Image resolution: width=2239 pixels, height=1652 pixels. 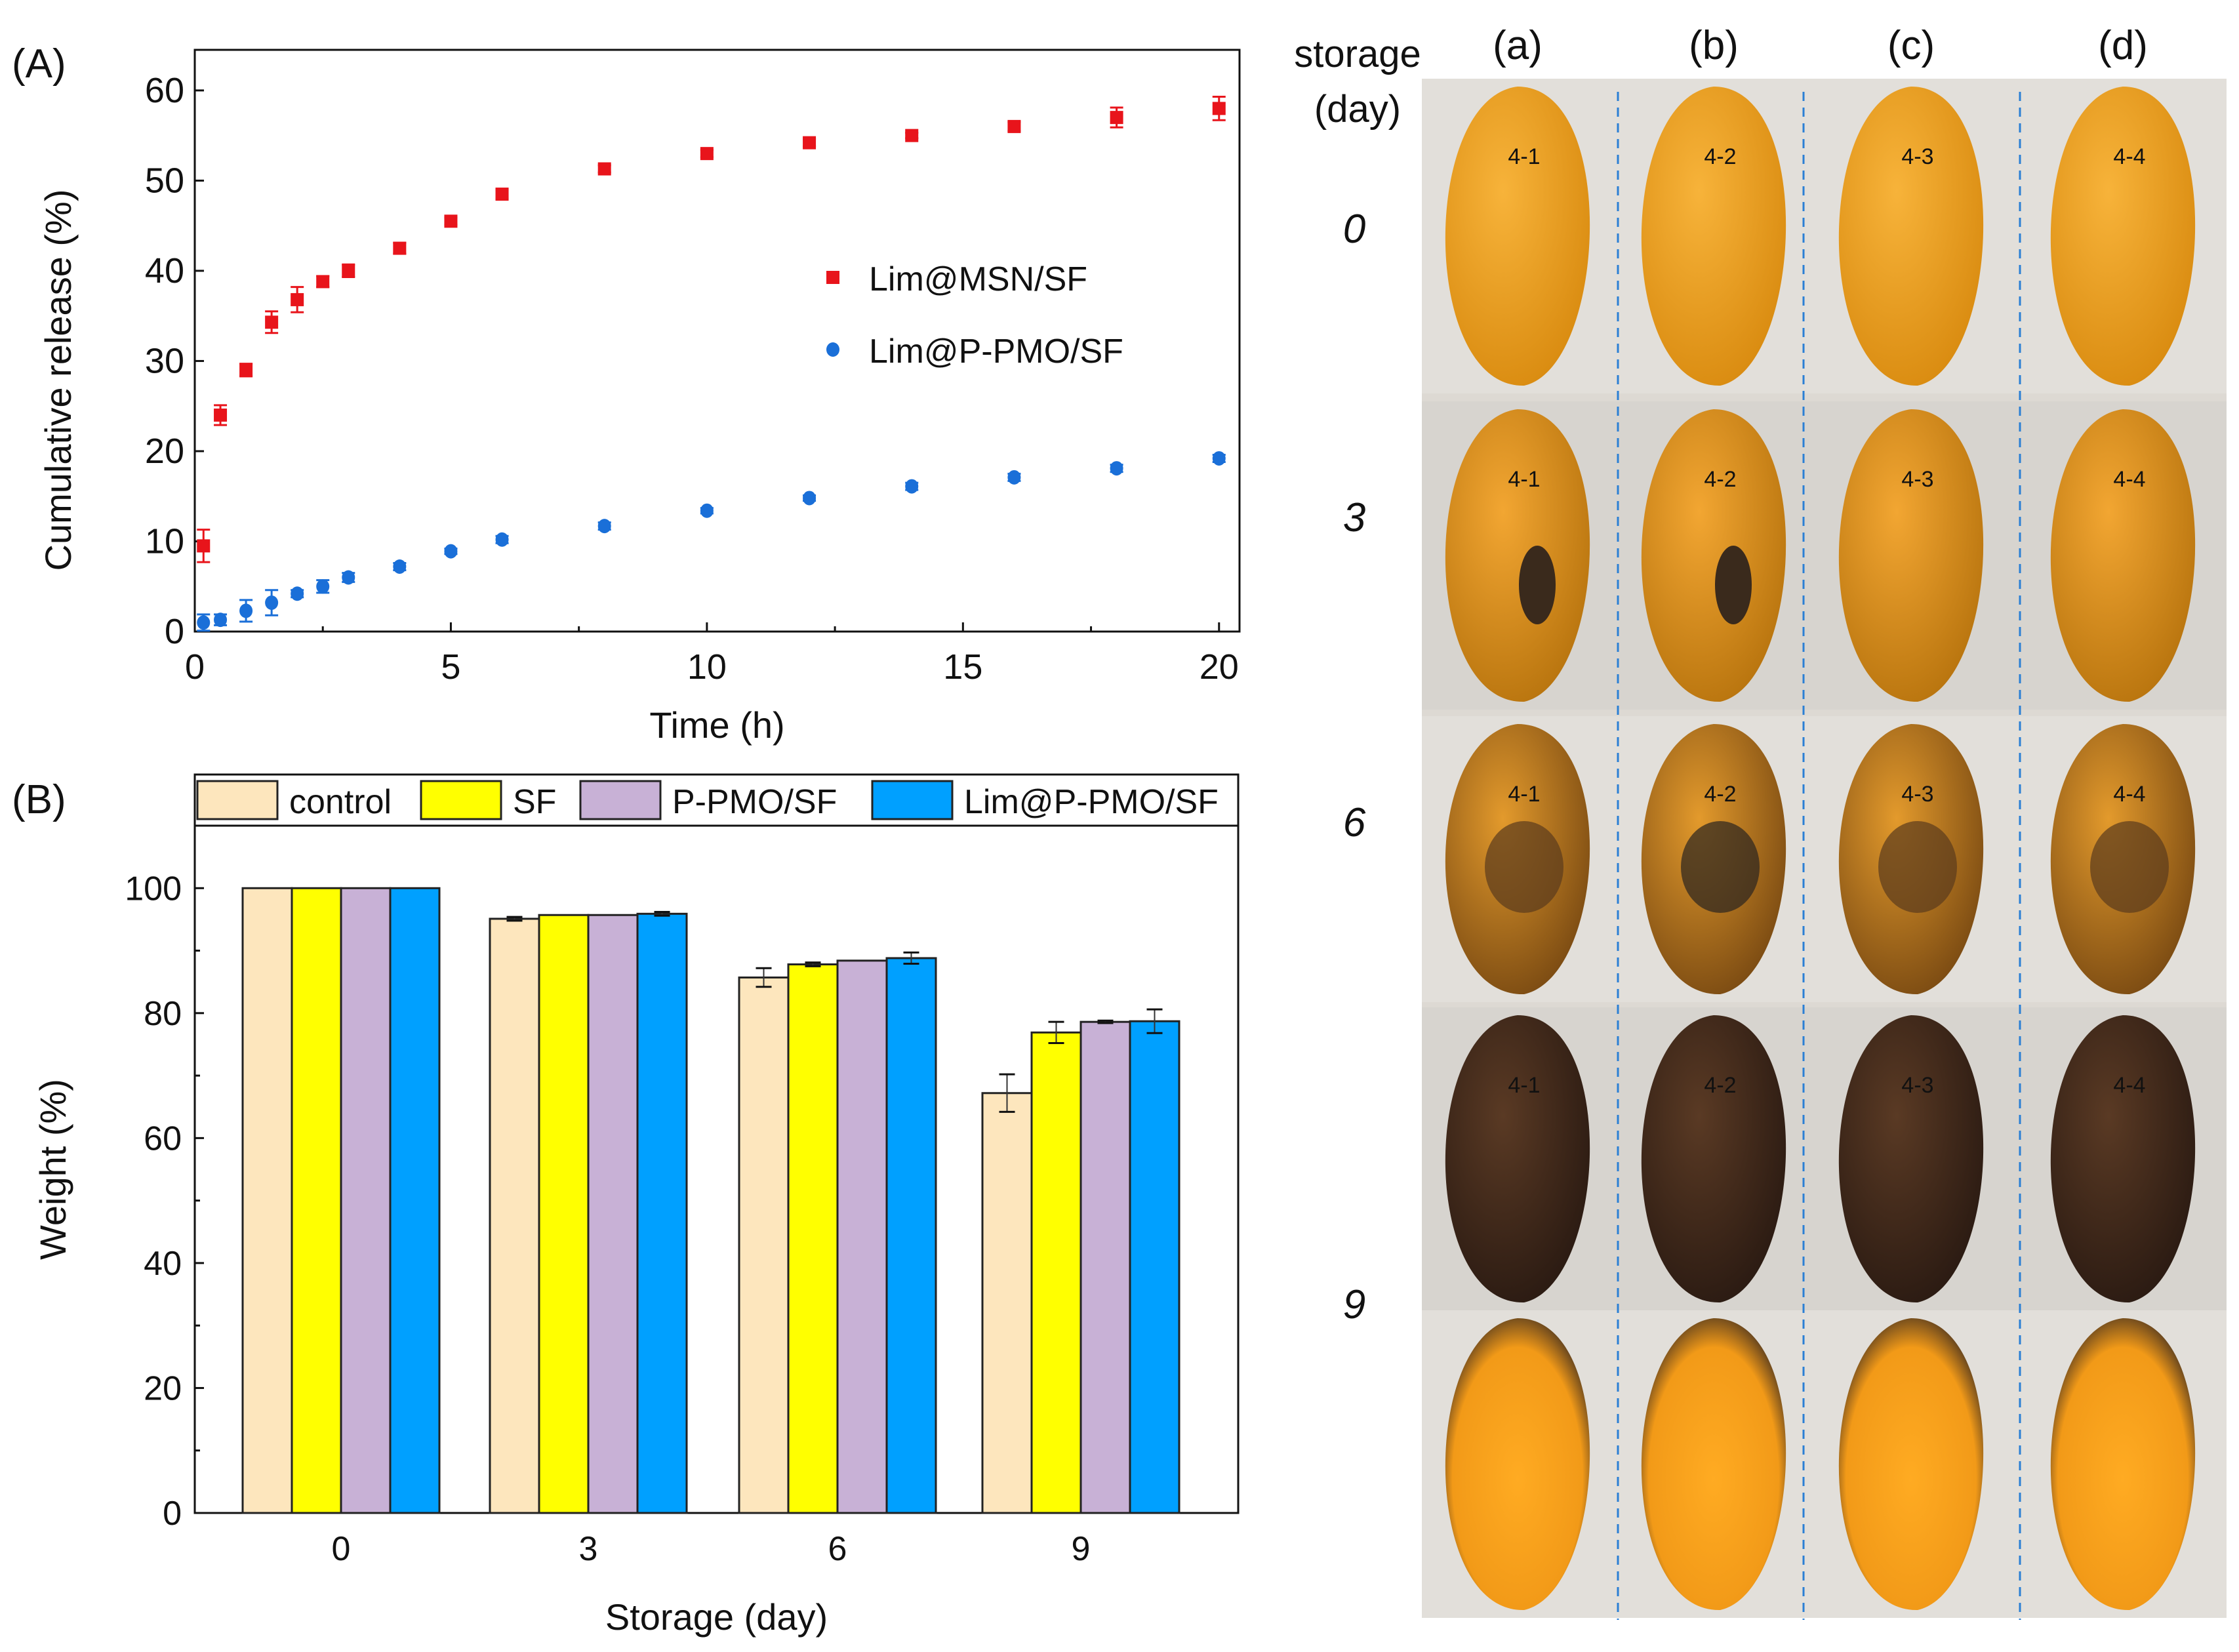 I want to click on row-label-day: 0, so click(x=1354, y=230).